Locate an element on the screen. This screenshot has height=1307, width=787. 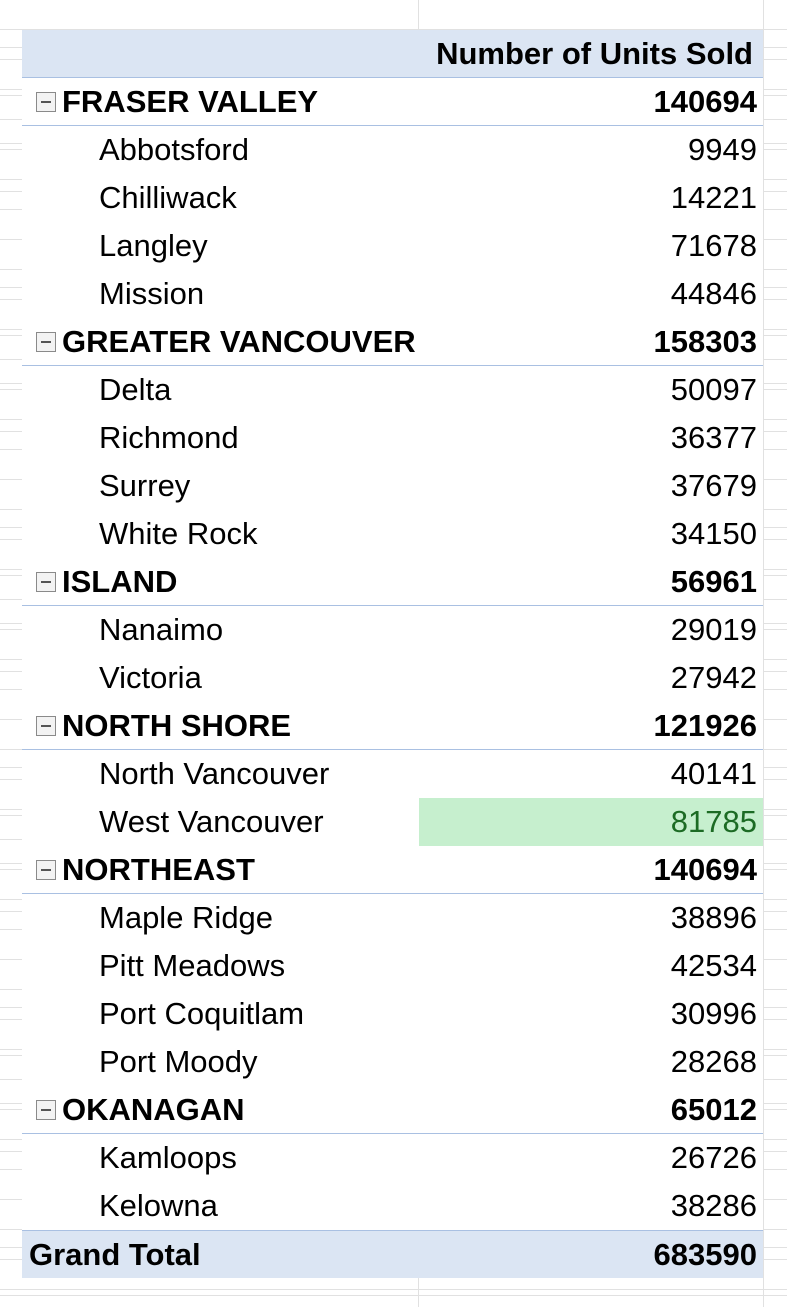
city-label: Port Coquitlam is located at coordinates (202, 1013).